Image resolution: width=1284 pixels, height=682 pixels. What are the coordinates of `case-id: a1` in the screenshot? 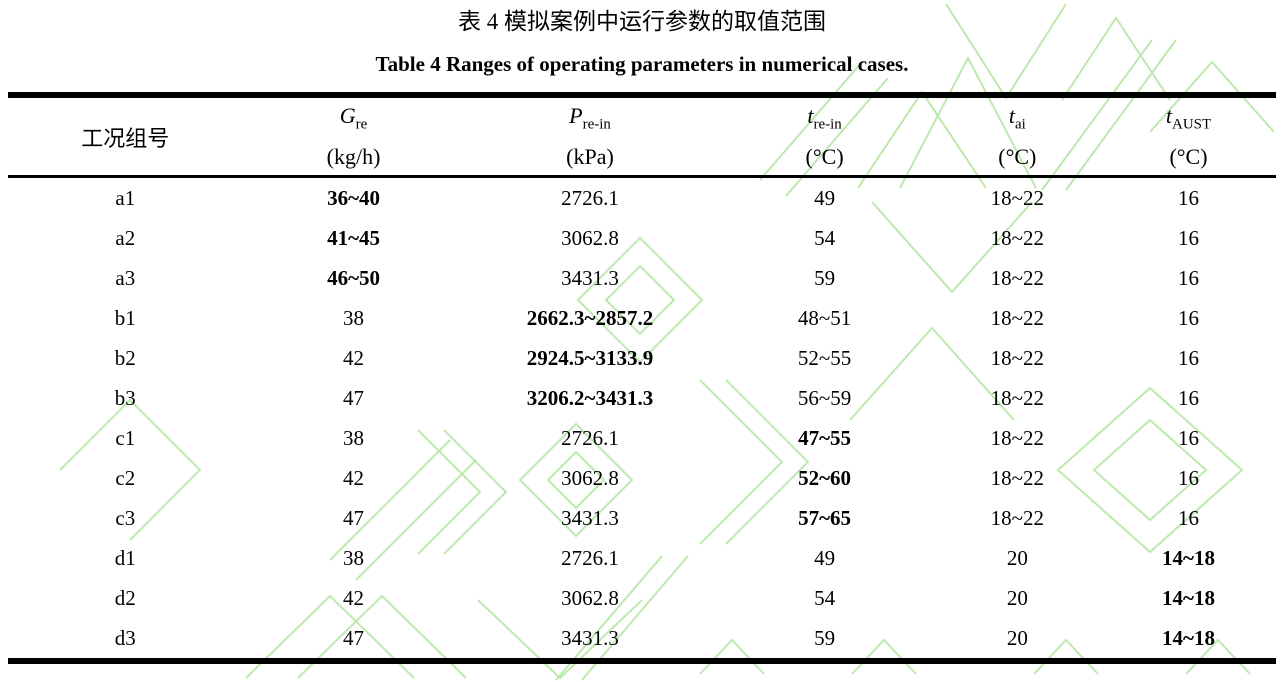 It's located at (125, 197).